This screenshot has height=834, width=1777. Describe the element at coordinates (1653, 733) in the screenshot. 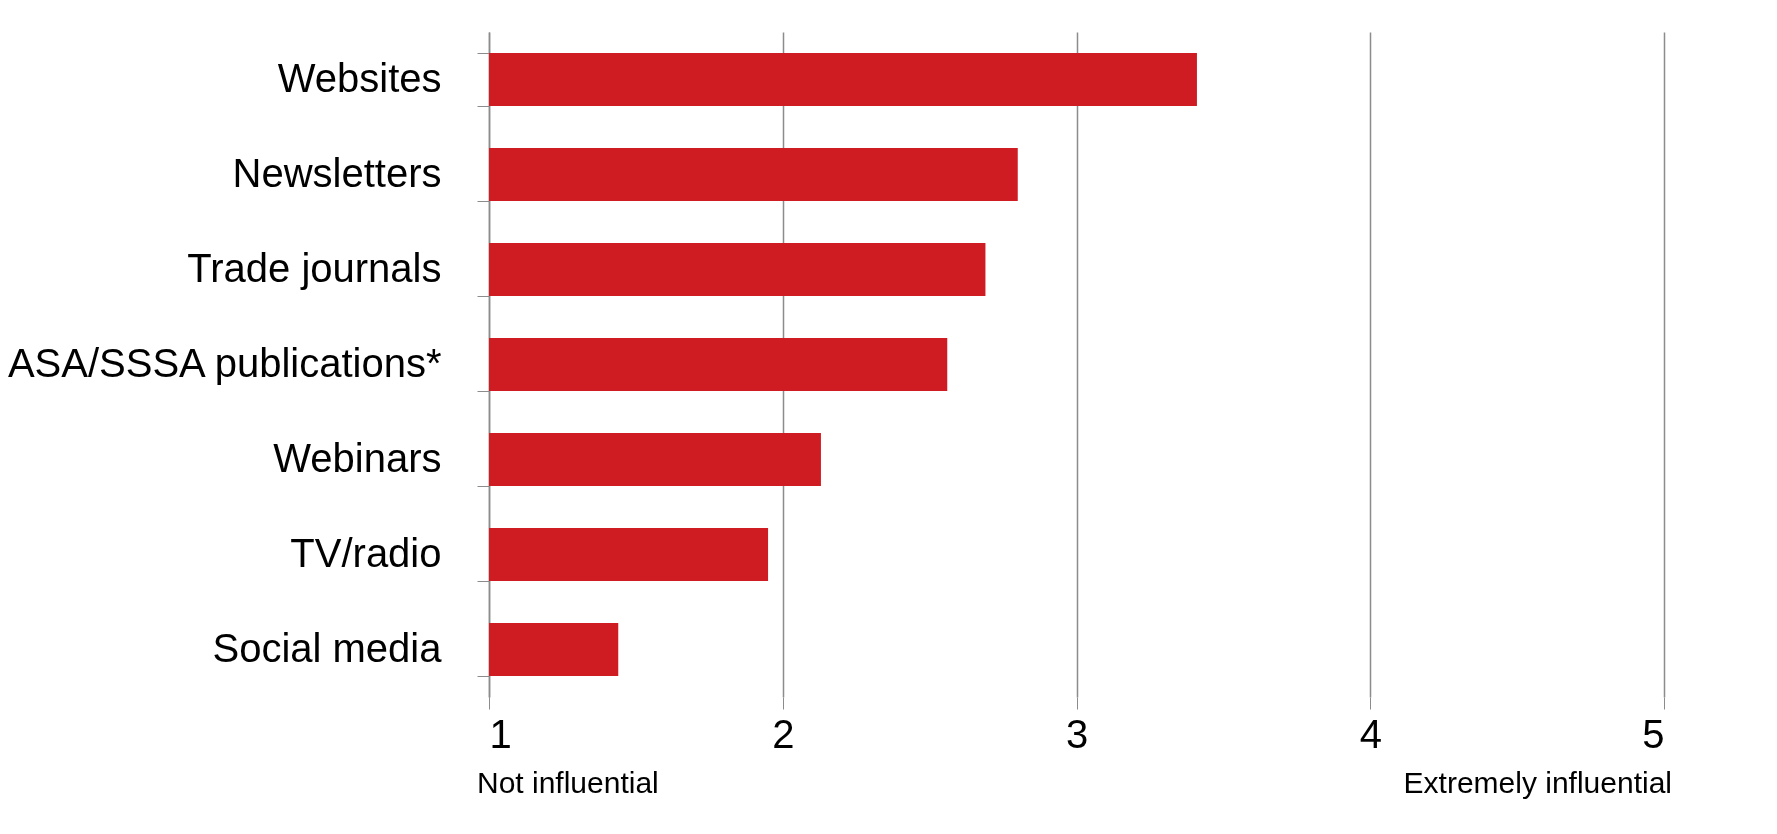

I see `x-tick-label: 5` at that location.